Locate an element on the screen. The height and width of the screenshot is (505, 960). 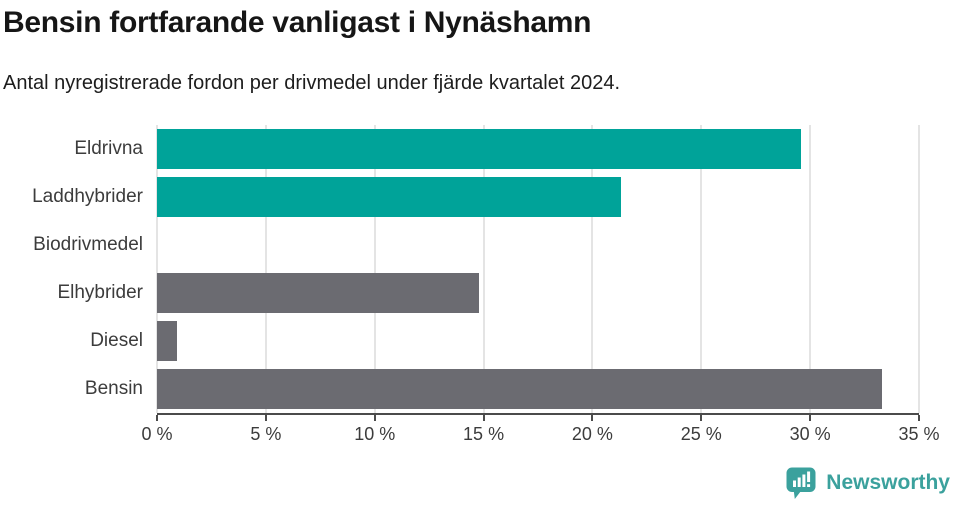
logo-bar-medium is located at coordinates (799, 482).